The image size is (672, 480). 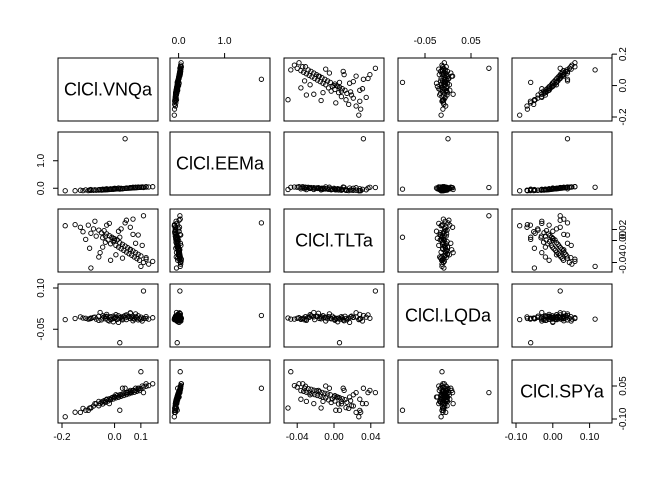 What do you see at coordinates (623, 54) in the screenshot?
I see `right-y-axis-row1-tick-label: 0.2` at bounding box center [623, 54].